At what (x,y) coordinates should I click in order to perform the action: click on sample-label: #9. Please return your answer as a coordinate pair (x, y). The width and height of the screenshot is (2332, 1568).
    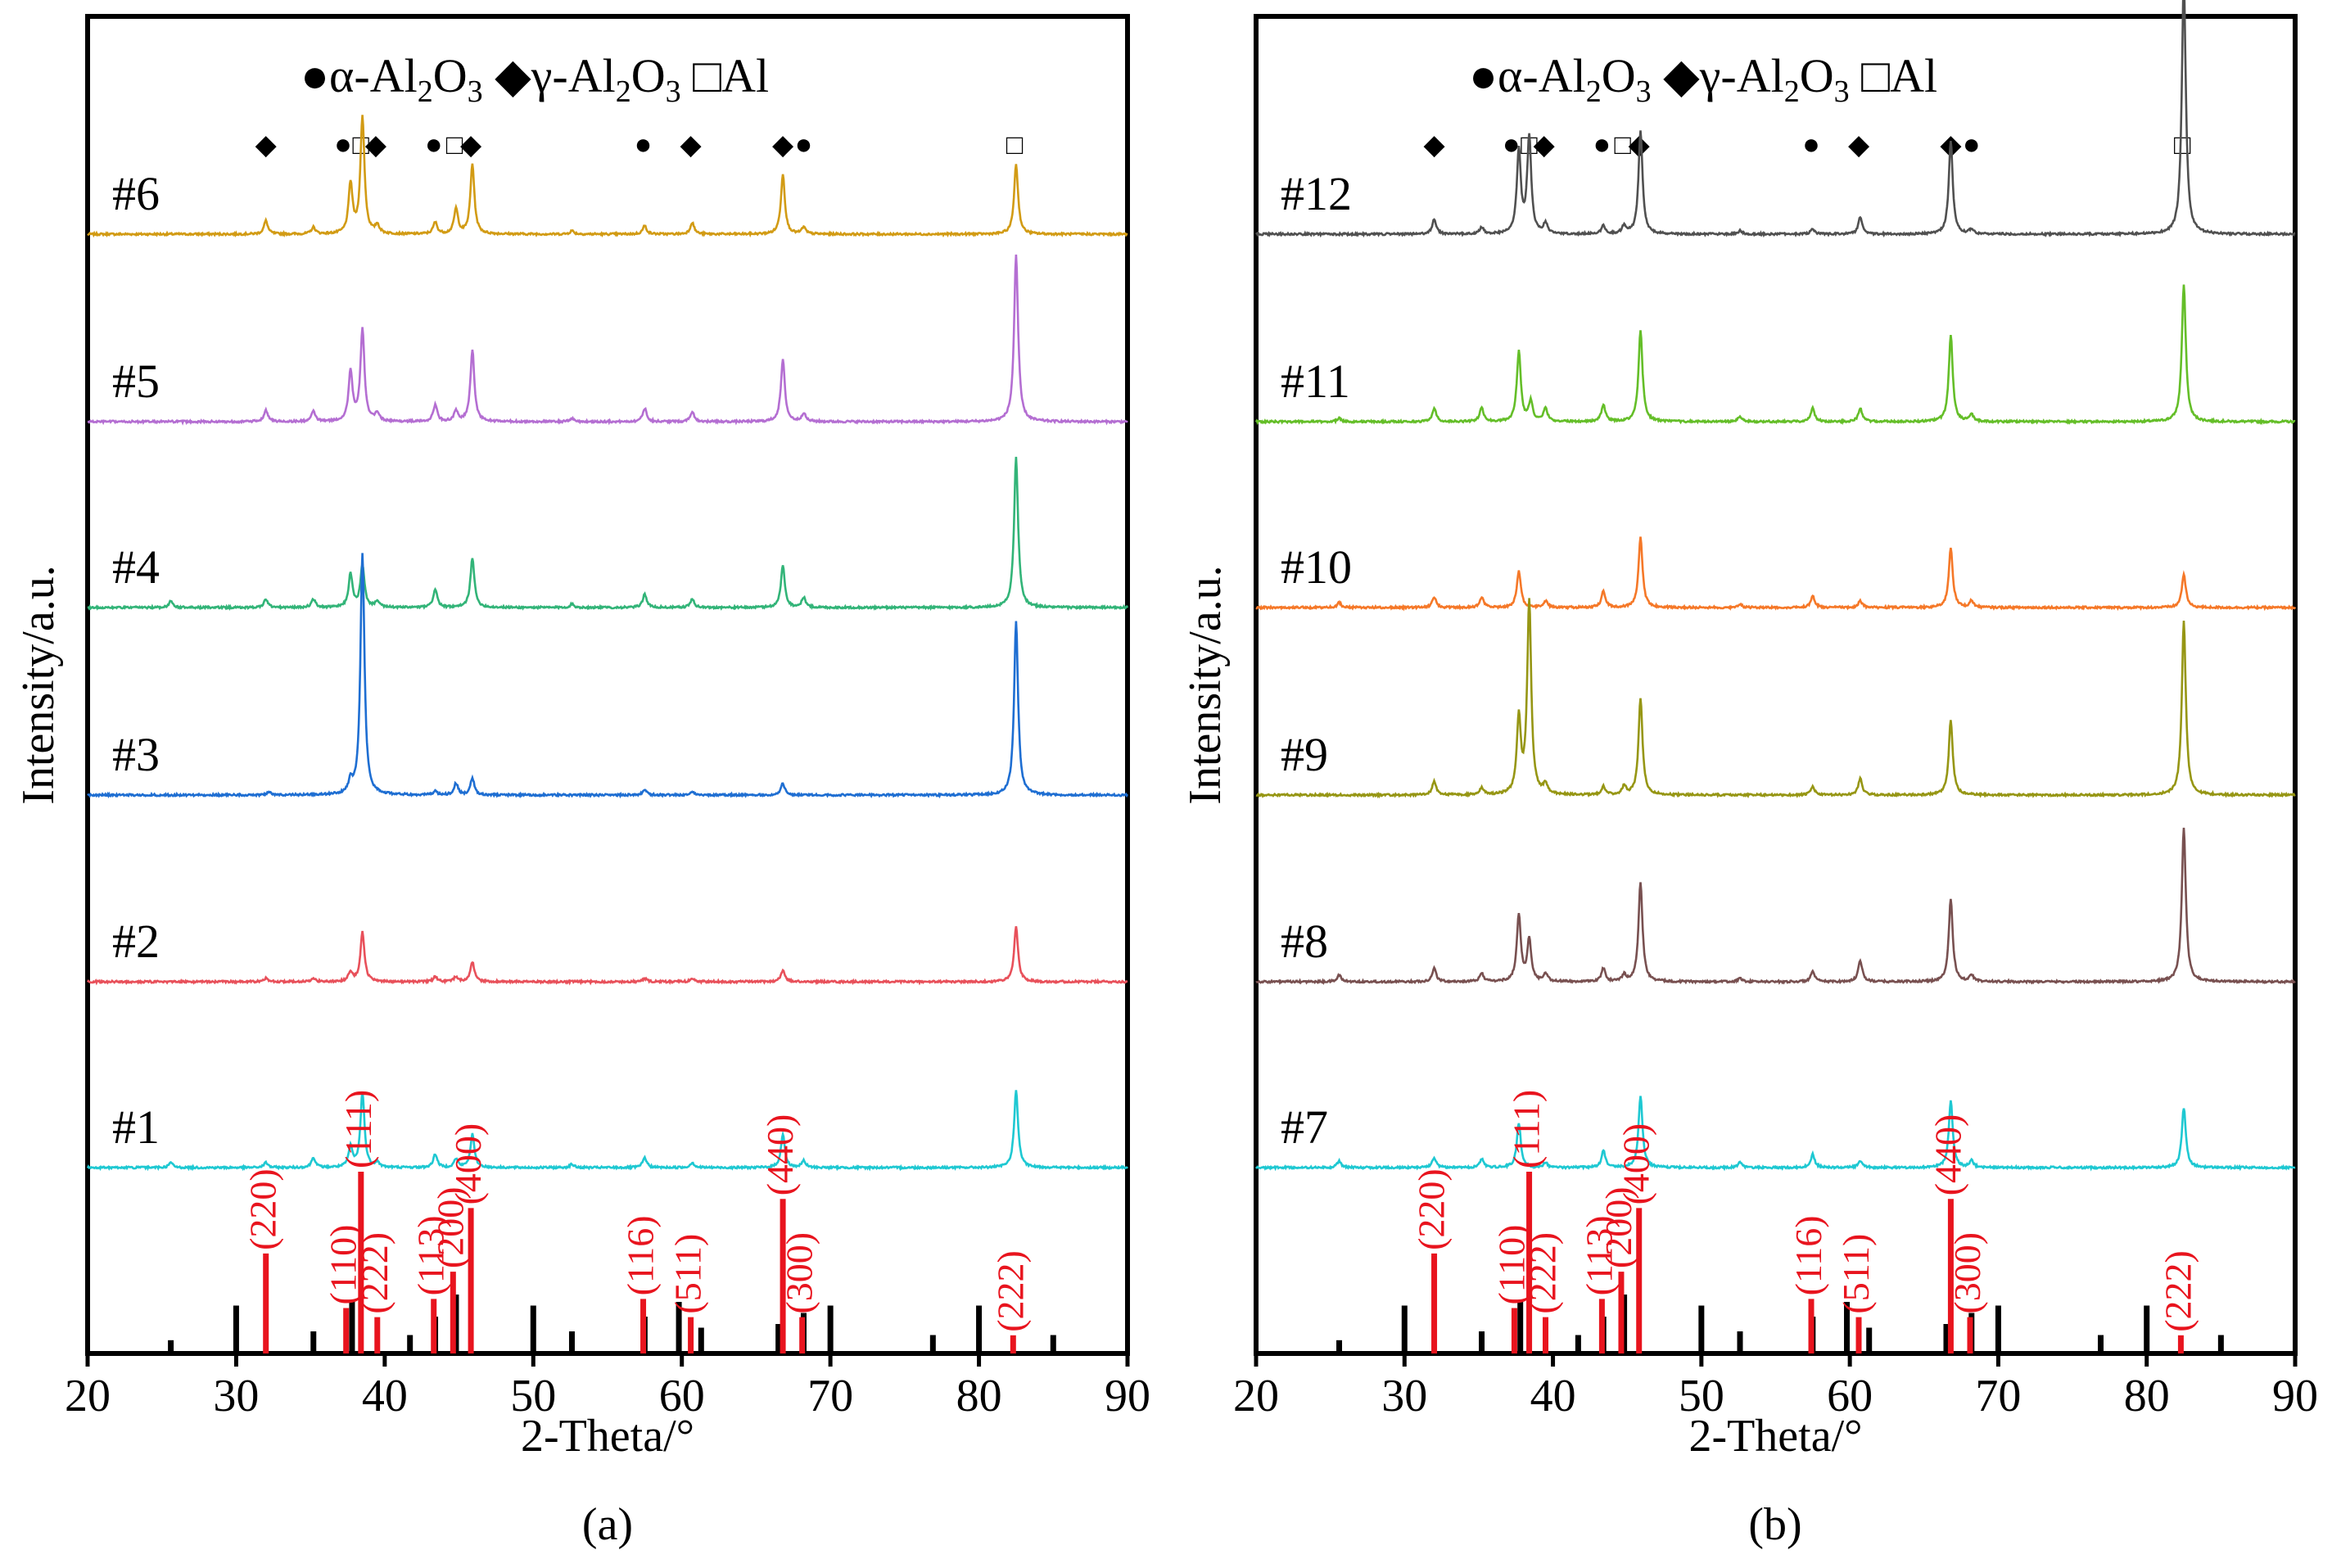
    Looking at the image, I should click on (1304, 755).